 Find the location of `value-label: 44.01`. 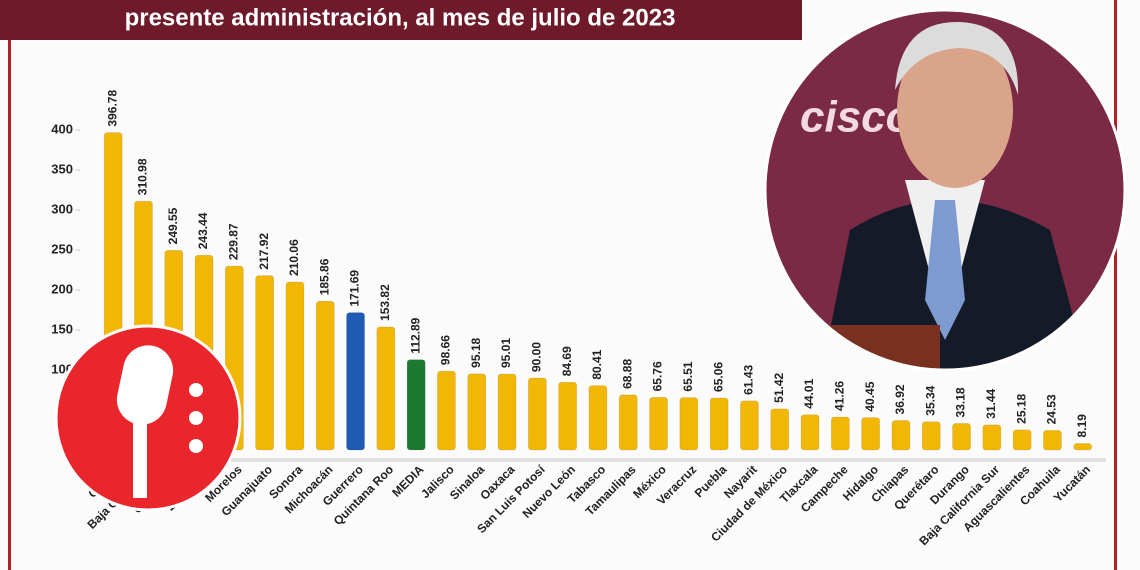

value-label: 44.01 is located at coordinates (809, 393).